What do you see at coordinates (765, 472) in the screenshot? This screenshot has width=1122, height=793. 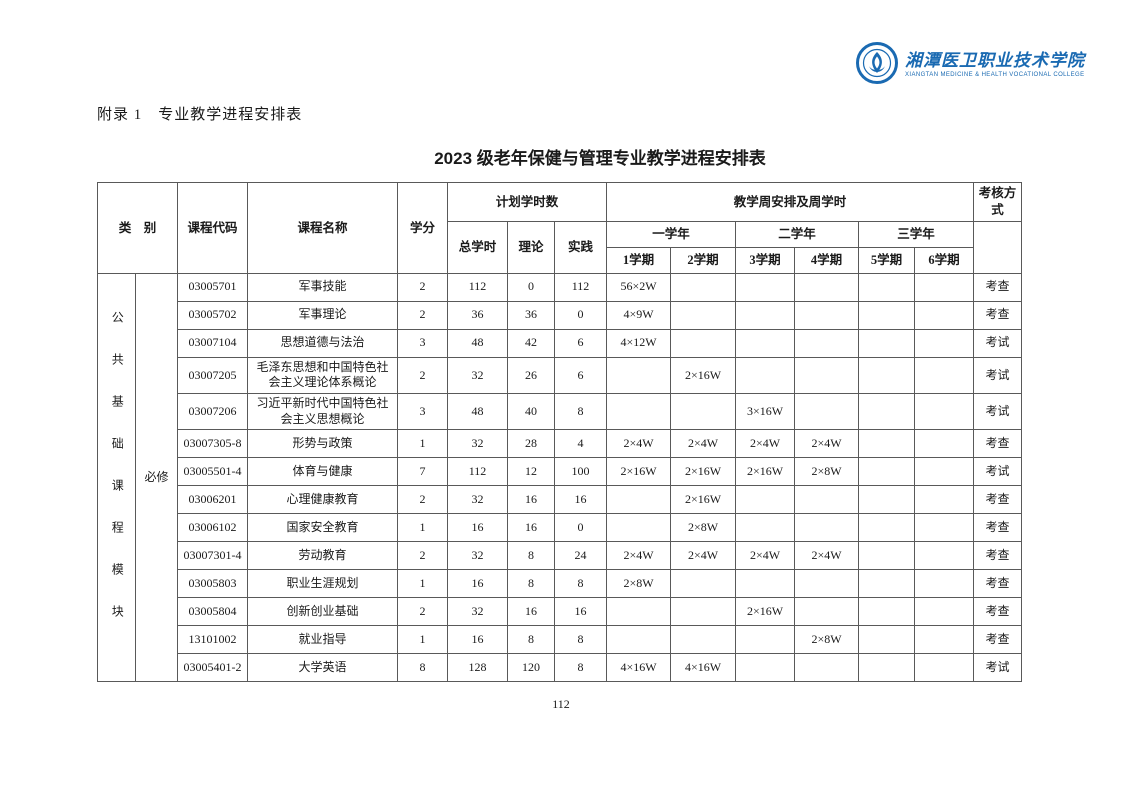 I see `cell-sem3: 2×16W` at bounding box center [765, 472].